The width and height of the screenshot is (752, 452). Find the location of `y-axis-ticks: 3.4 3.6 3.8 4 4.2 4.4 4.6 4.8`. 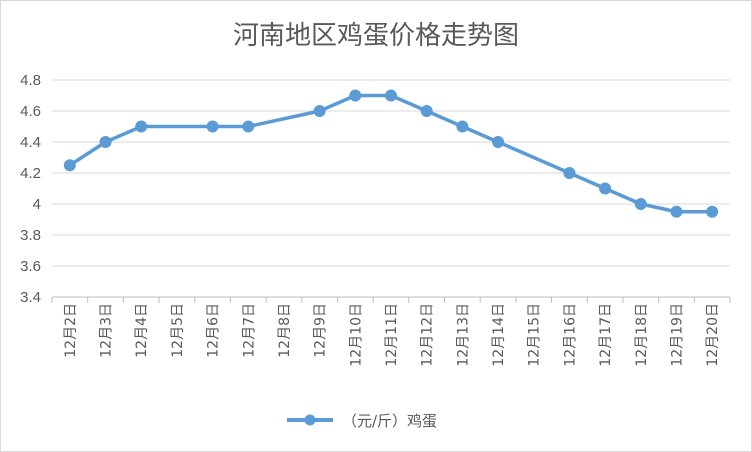

y-axis-ticks: 3.4 3.6 3.8 4 4.2 4.4 4.6 4.8 is located at coordinates (30, 189).